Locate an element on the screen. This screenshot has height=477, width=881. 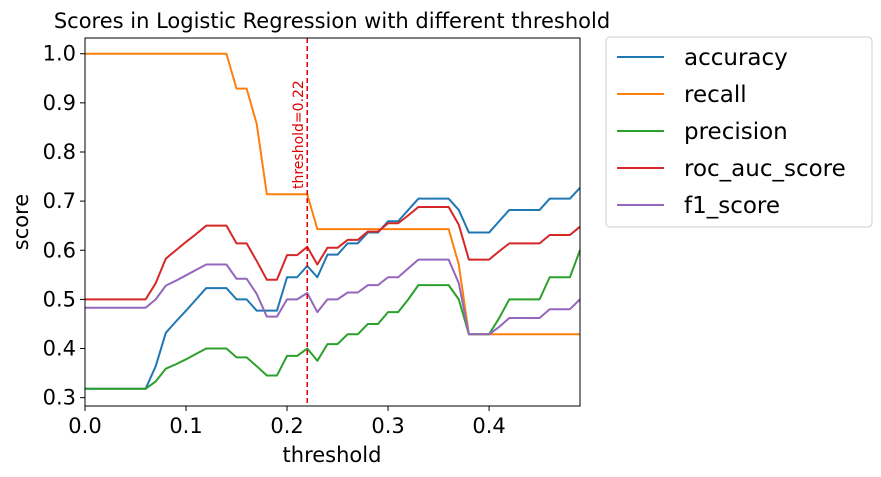
x-tick-label: 0.0 is located at coordinates (84, 426).